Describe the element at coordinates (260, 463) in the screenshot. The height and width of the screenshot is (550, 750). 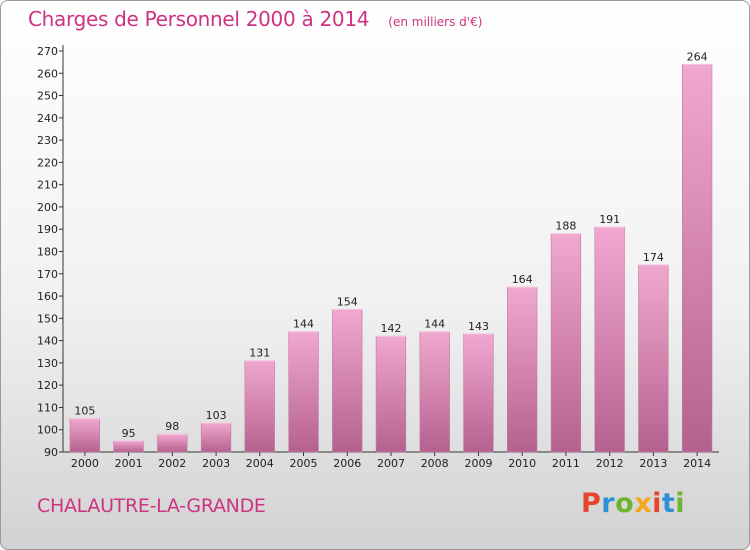
I see `x-tick-label-2004: 2004` at that location.